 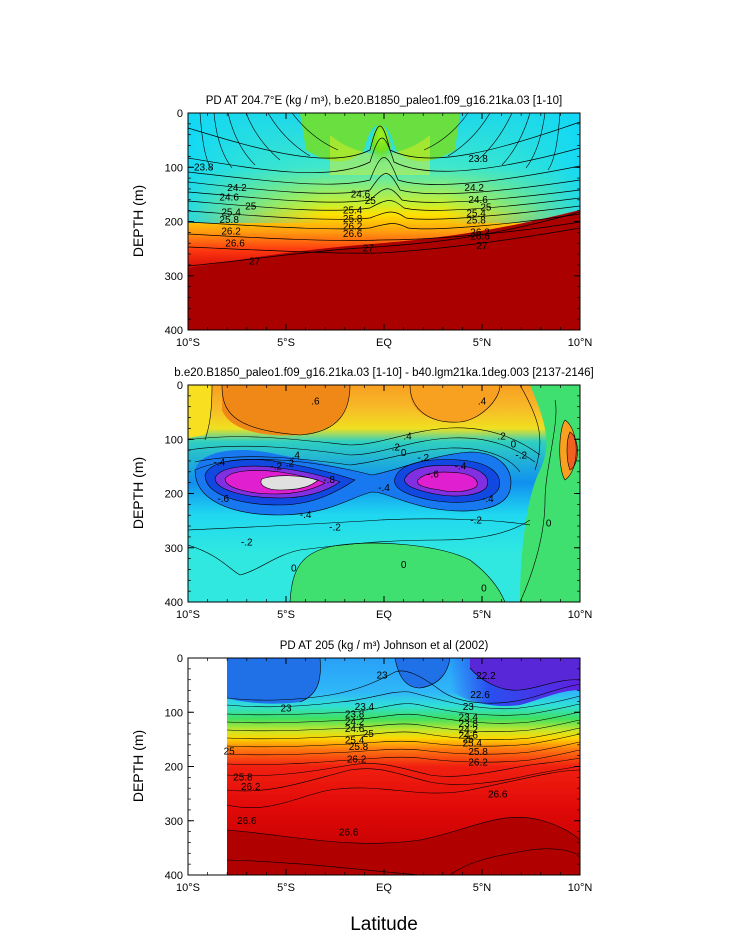 What do you see at coordinates (384, 766) in the screenshot?
I see `observed-field` at bounding box center [384, 766].